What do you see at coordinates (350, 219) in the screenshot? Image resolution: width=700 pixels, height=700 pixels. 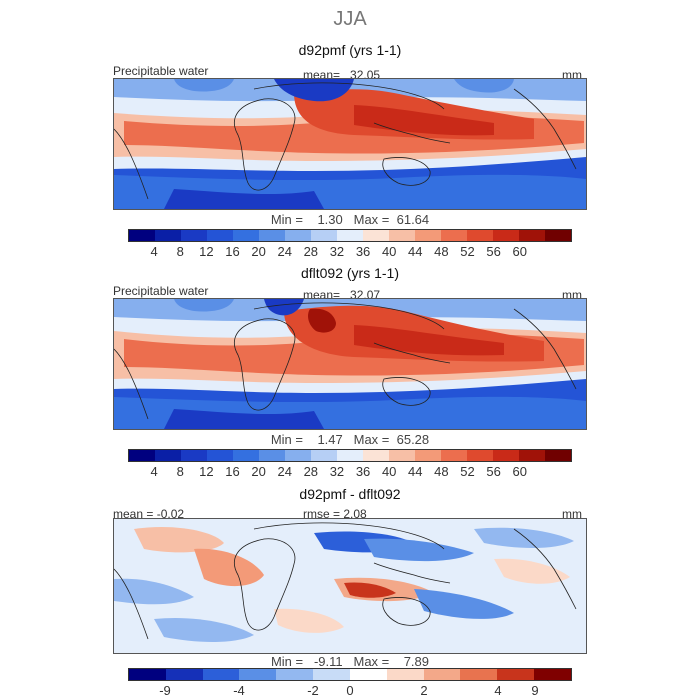 I see `panel-1-minmax: Min = 1.30 Max = 61.64` at bounding box center [350, 219].